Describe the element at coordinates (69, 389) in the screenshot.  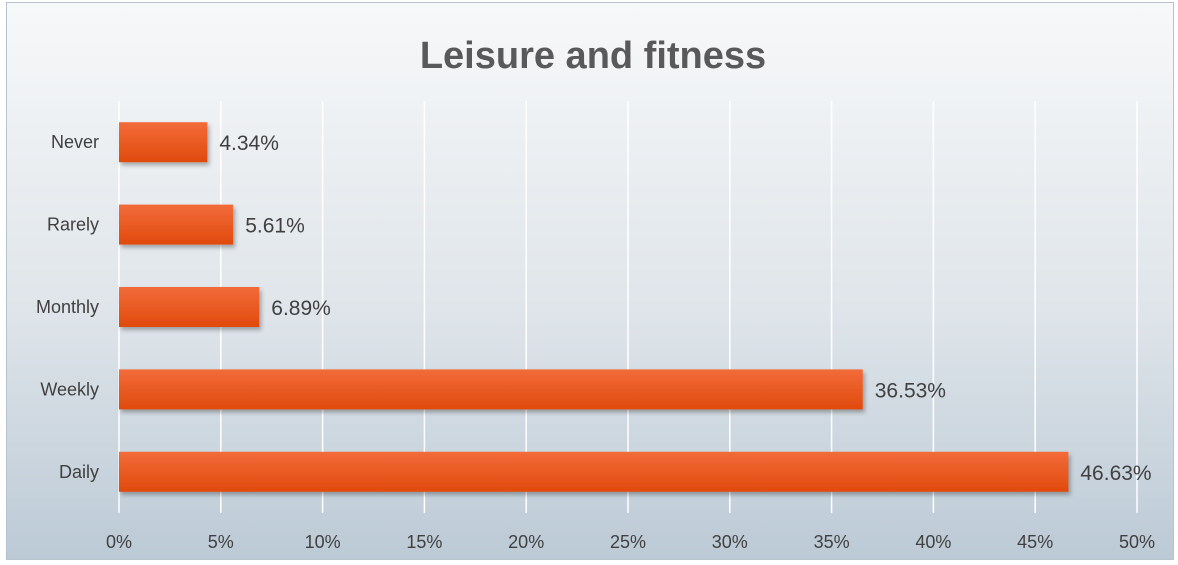
I see `category-label: Weekly` at that location.